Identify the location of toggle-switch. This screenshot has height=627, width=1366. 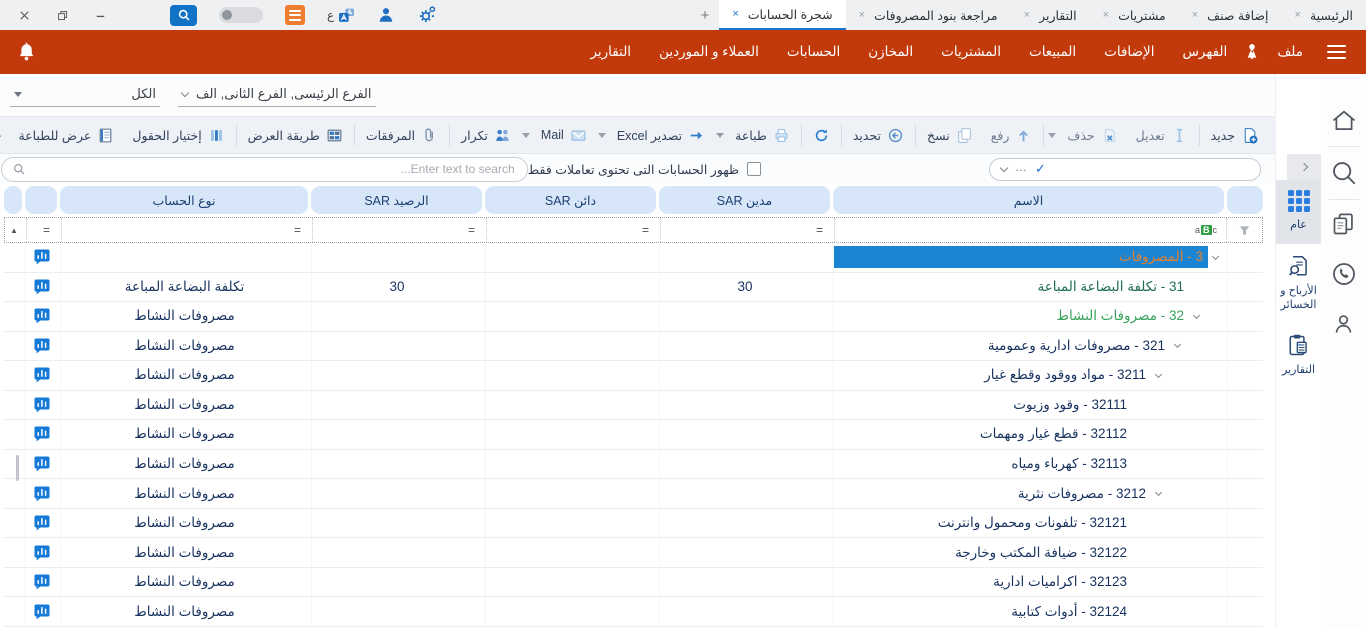
(241, 15).